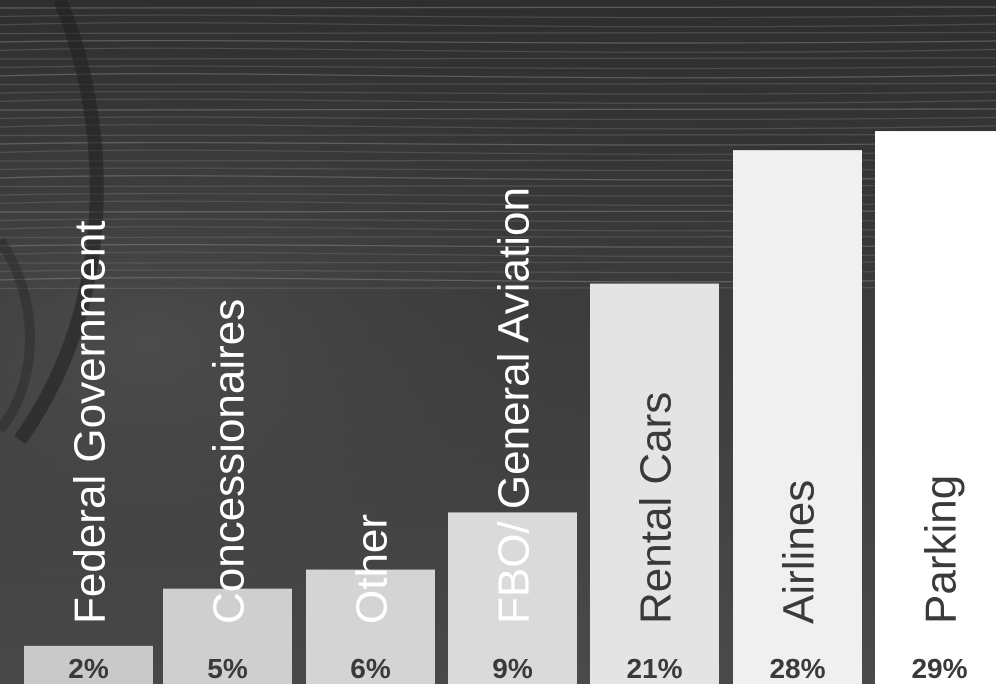 The width and height of the screenshot is (996, 684). What do you see at coordinates (370, 668) in the screenshot?
I see `value-label: 6%` at bounding box center [370, 668].